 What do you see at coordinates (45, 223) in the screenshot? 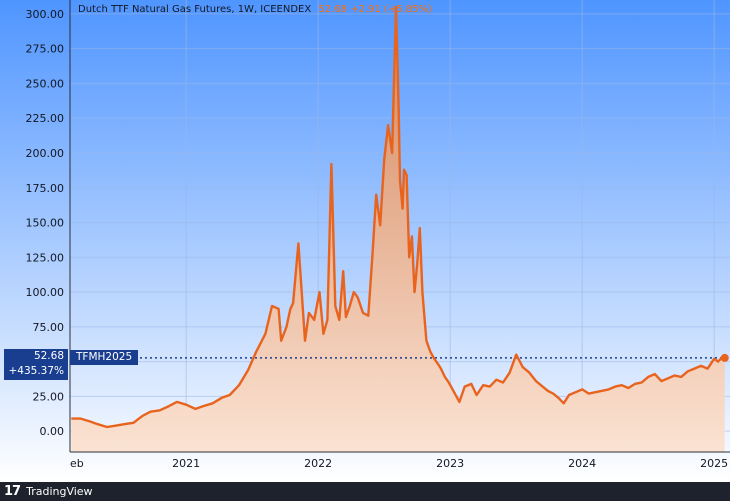
I see `y-tick-label: 150.00` at bounding box center [45, 223].